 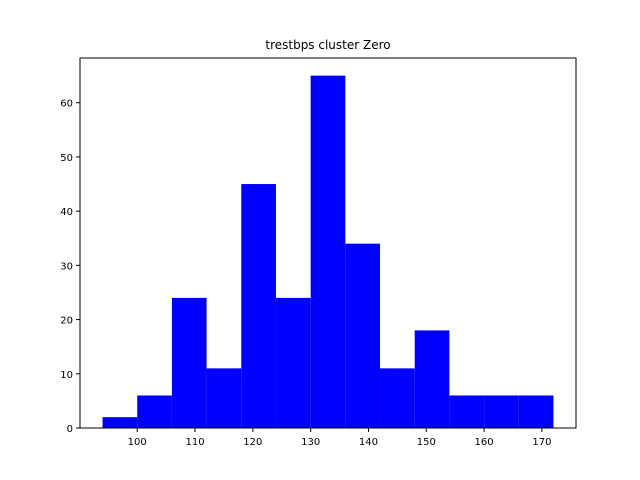 I want to click on x-tick-label: 170, so click(x=541, y=442).